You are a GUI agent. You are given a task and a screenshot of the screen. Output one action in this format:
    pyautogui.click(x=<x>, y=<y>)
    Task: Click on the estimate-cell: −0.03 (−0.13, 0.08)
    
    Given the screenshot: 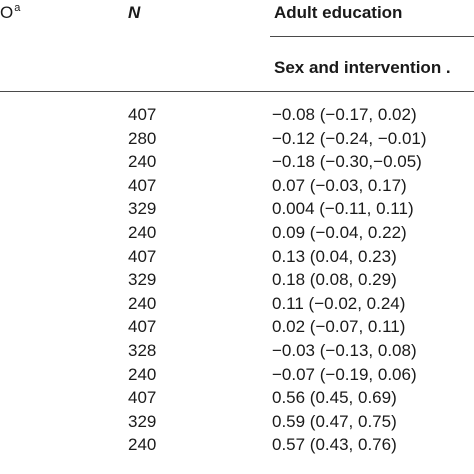 What is the action you would take?
    pyautogui.click(x=344, y=350)
    